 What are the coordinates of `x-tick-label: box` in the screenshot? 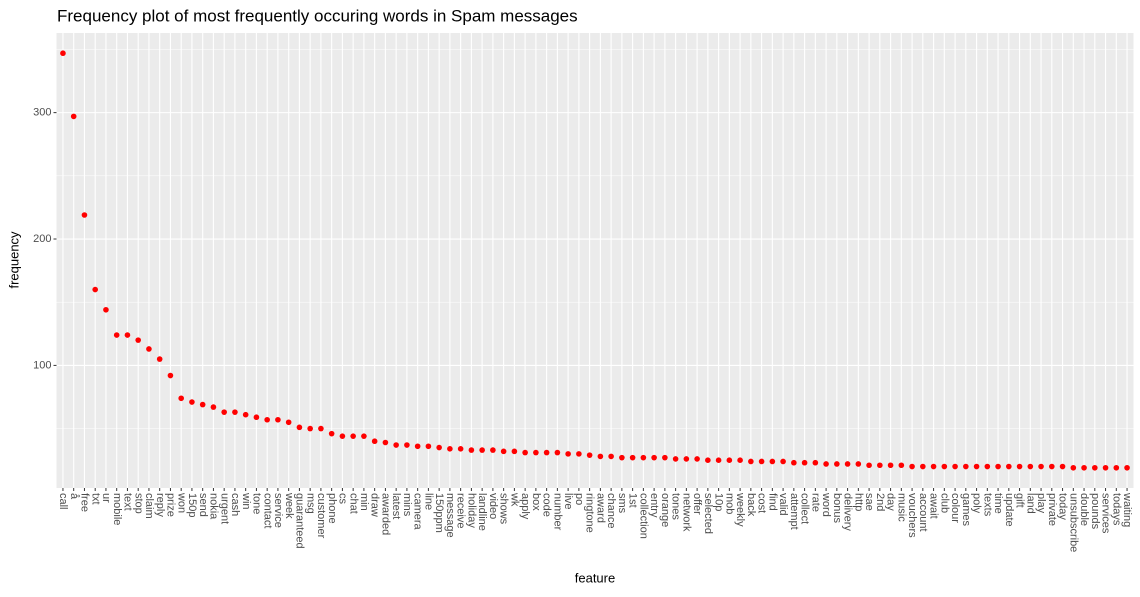 It's located at (536, 502).